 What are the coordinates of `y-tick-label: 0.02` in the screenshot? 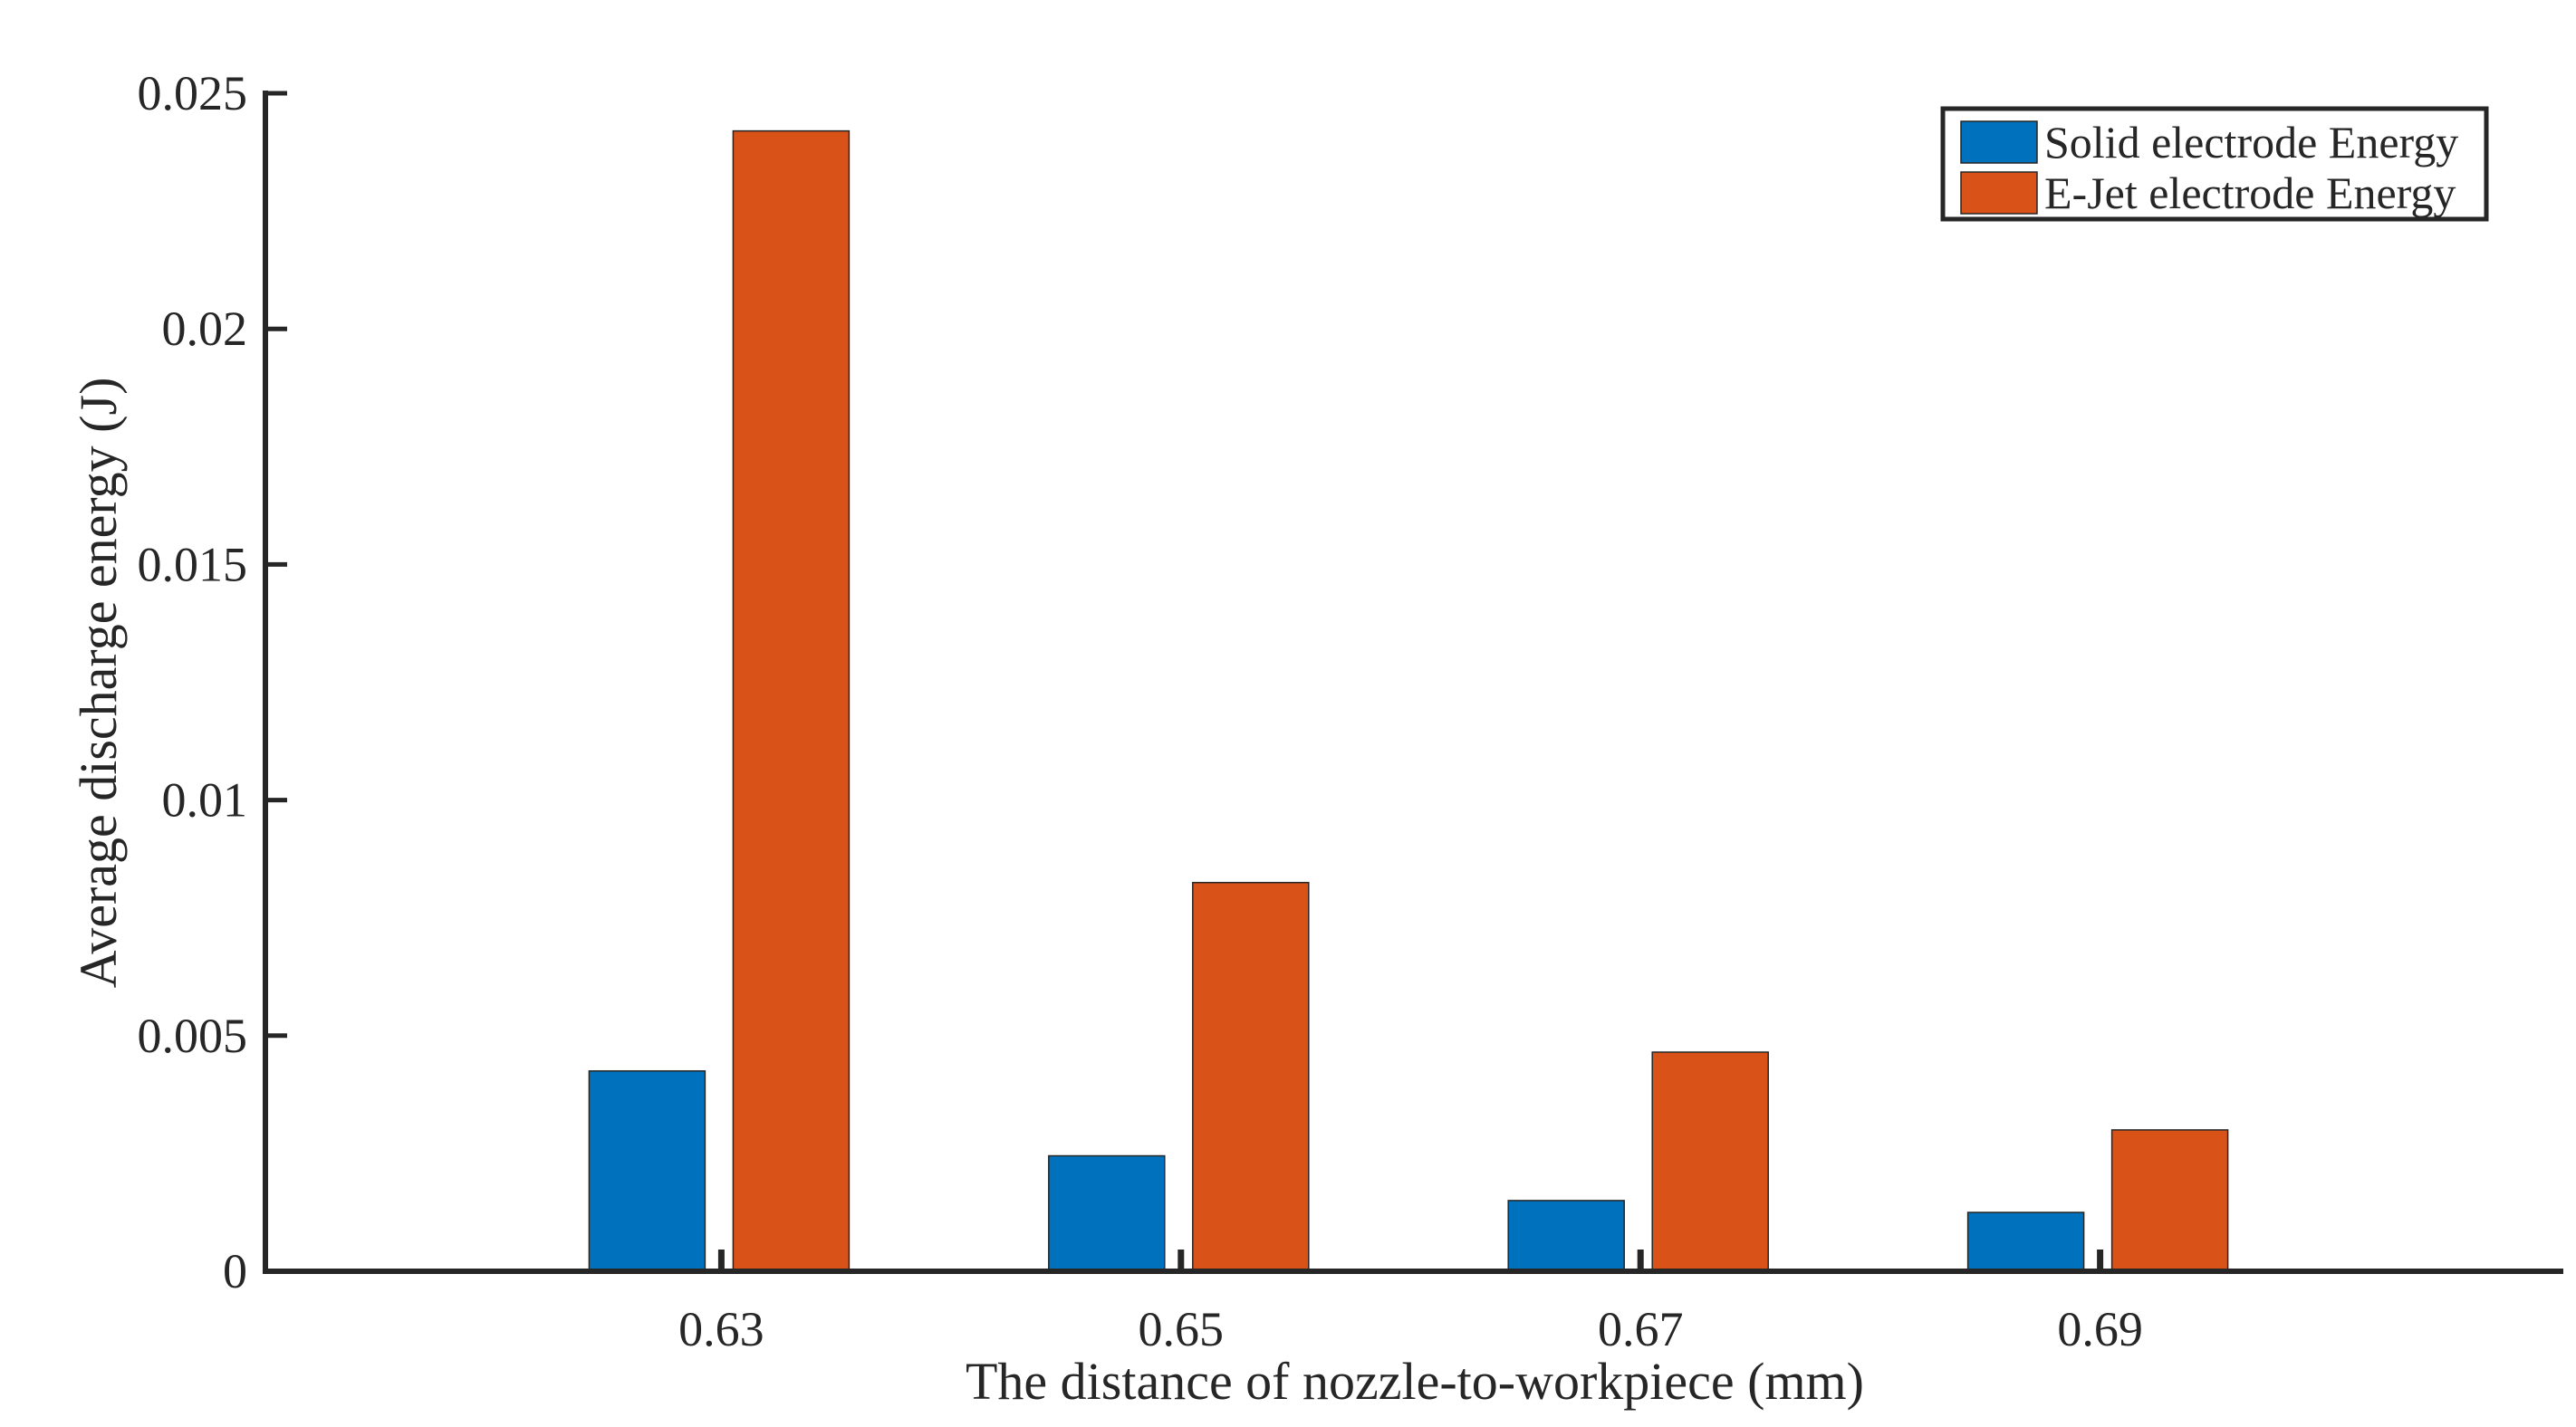 It's located at (205, 329).